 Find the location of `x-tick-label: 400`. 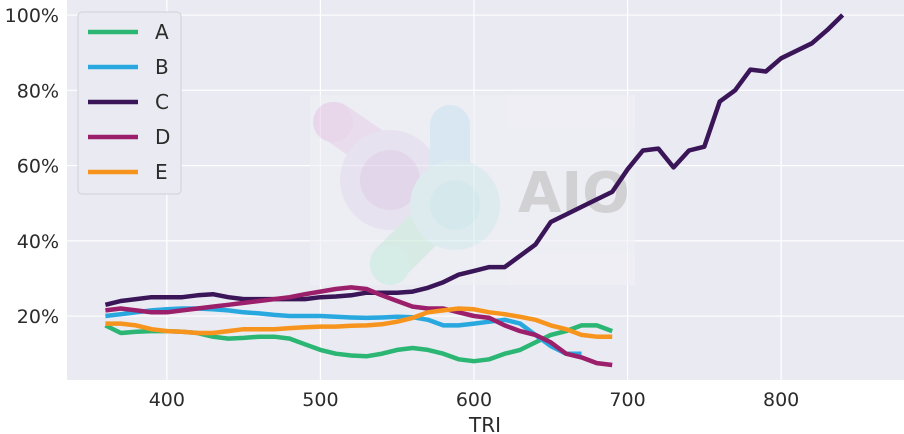

x-tick-label: 400 is located at coordinates (167, 400).